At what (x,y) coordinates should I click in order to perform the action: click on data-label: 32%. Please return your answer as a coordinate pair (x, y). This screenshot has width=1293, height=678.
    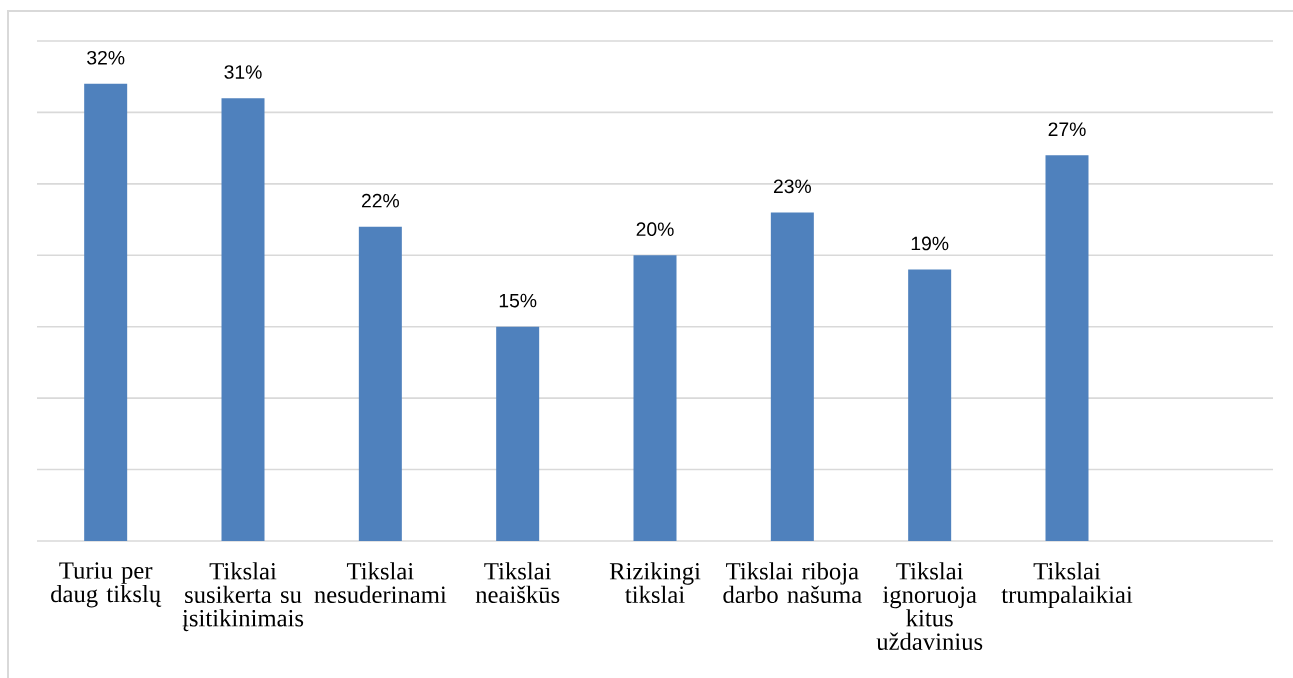
    Looking at the image, I should click on (106, 57).